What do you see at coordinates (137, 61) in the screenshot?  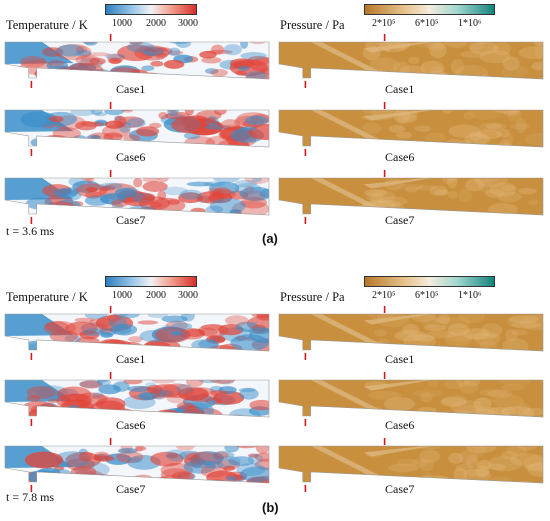 I see `temperature-field-a-case1` at bounding box center [137, 61].